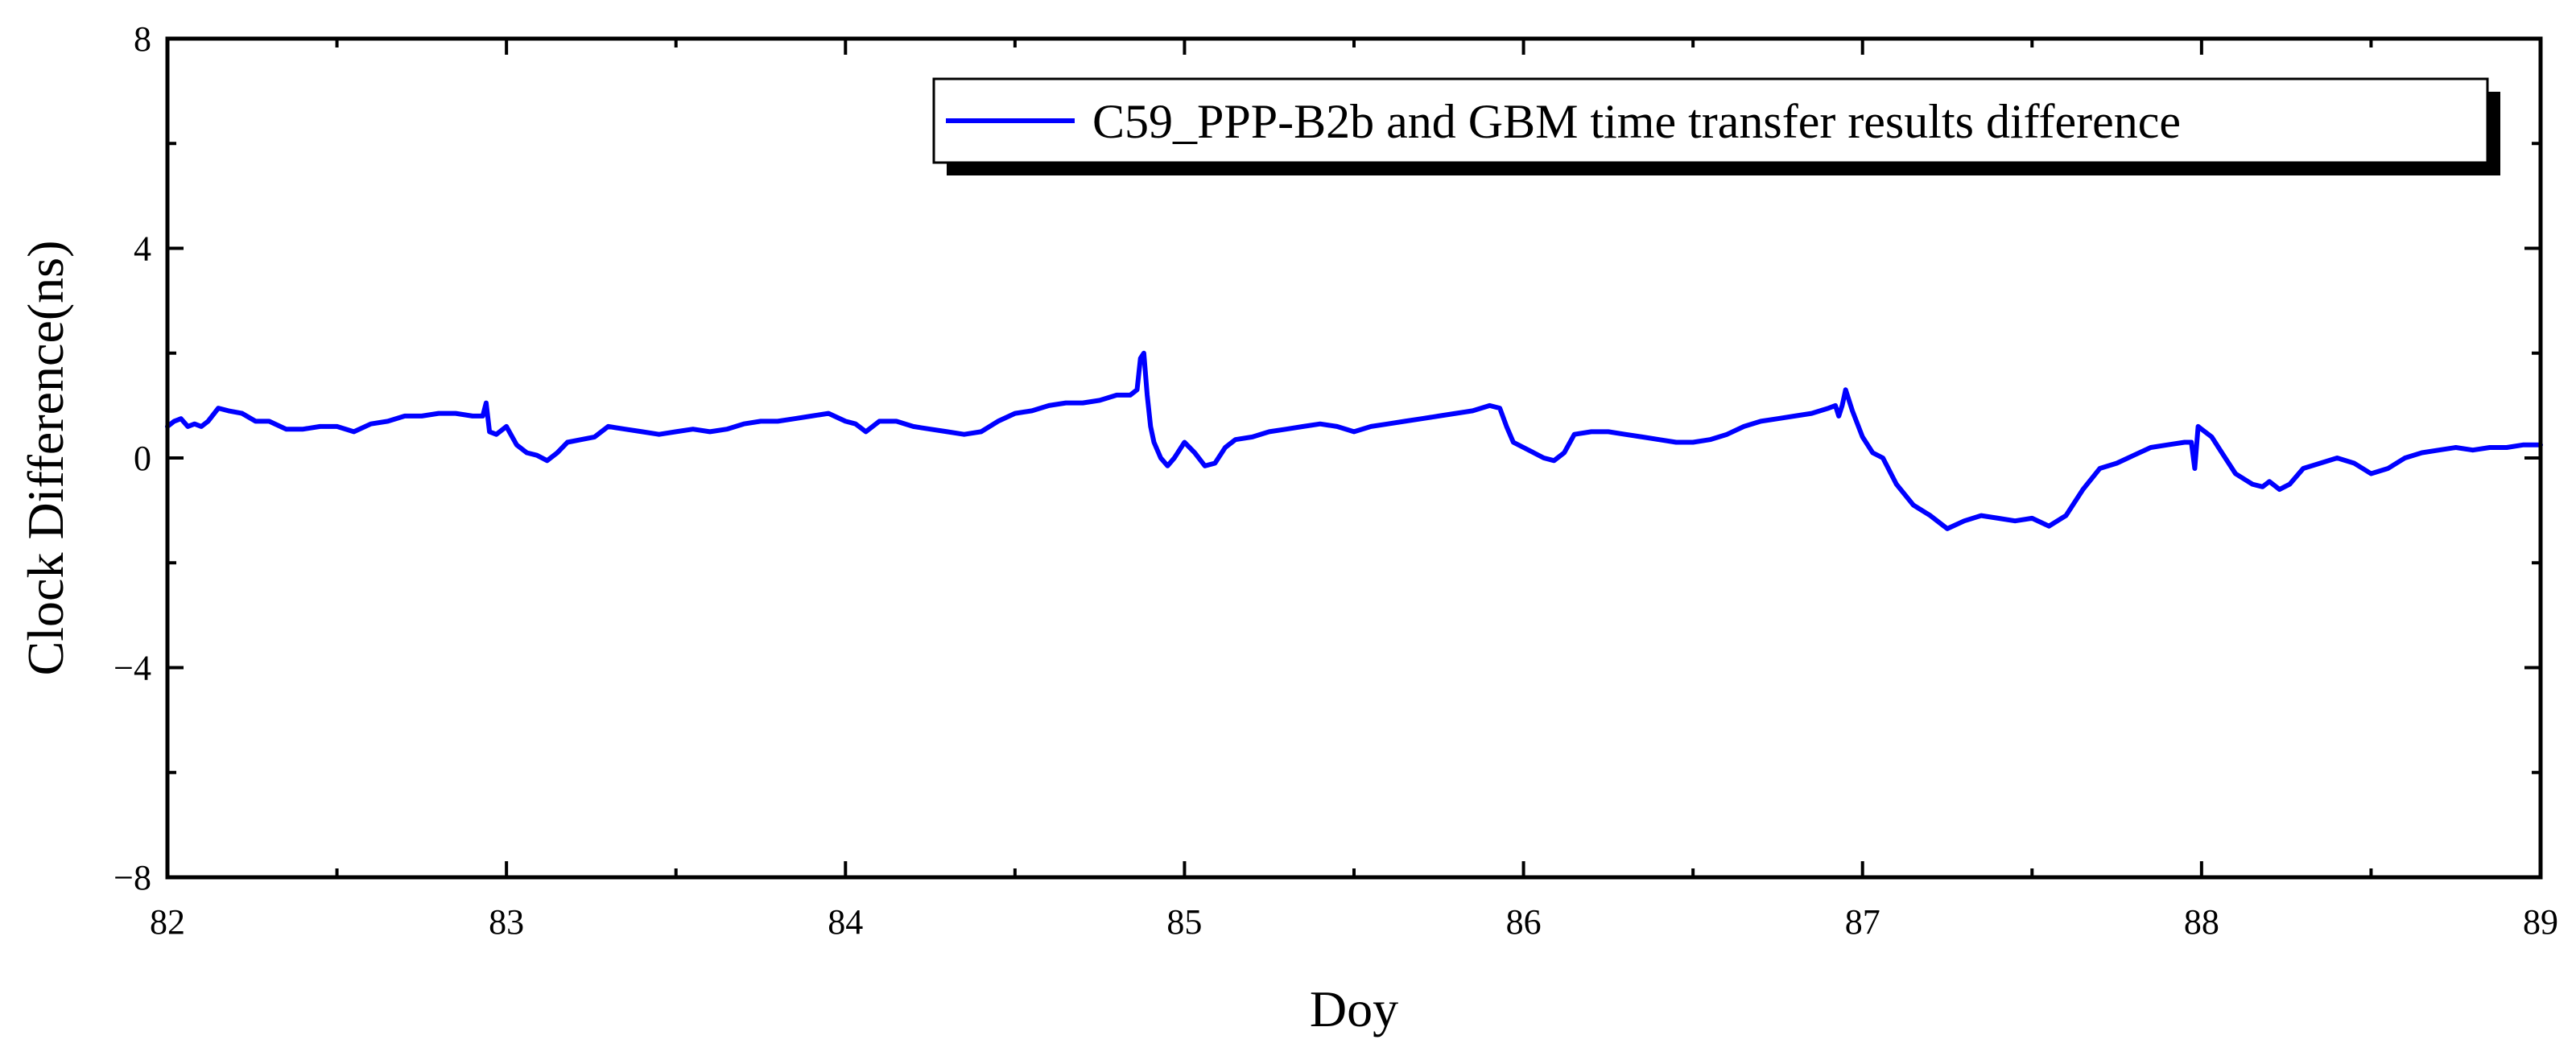  What do you see at coordinates (506, 922) in the screenshot?
I see `x-tick-label: 83` at bounding box center [506, 922].